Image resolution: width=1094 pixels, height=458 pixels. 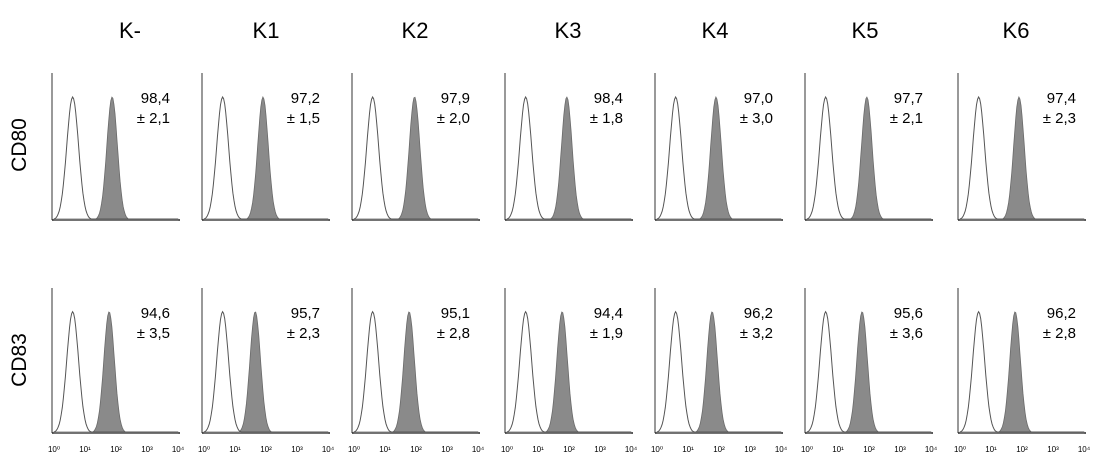 I want to click on column-titles: K- K1 K2 K3 K4 K5 K6, so click(x=574, y=30).